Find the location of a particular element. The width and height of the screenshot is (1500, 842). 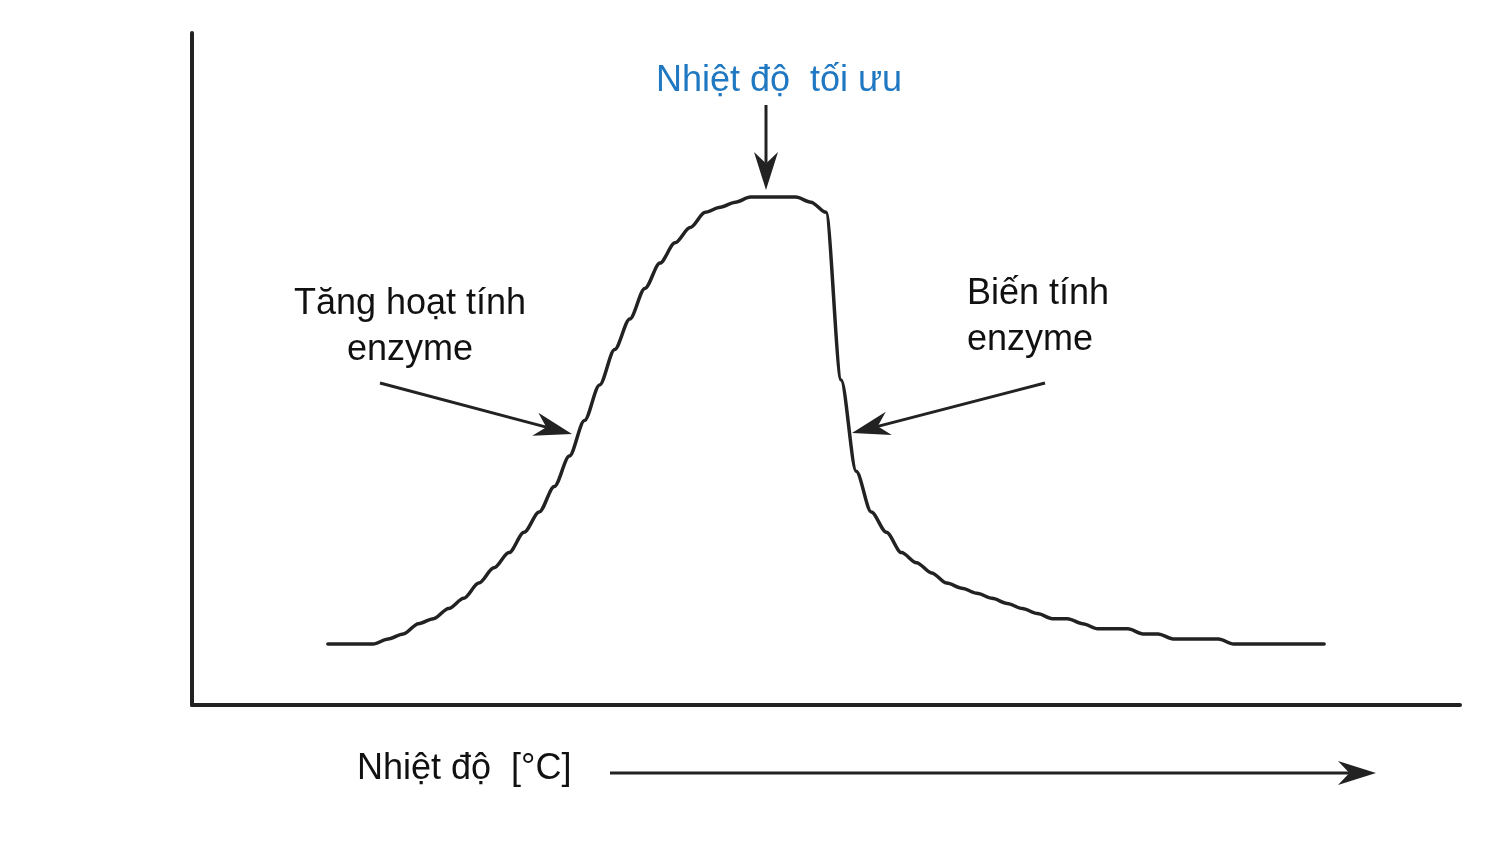

text: Nhiệt độ tối ưu is located at coordinates (779, 78).